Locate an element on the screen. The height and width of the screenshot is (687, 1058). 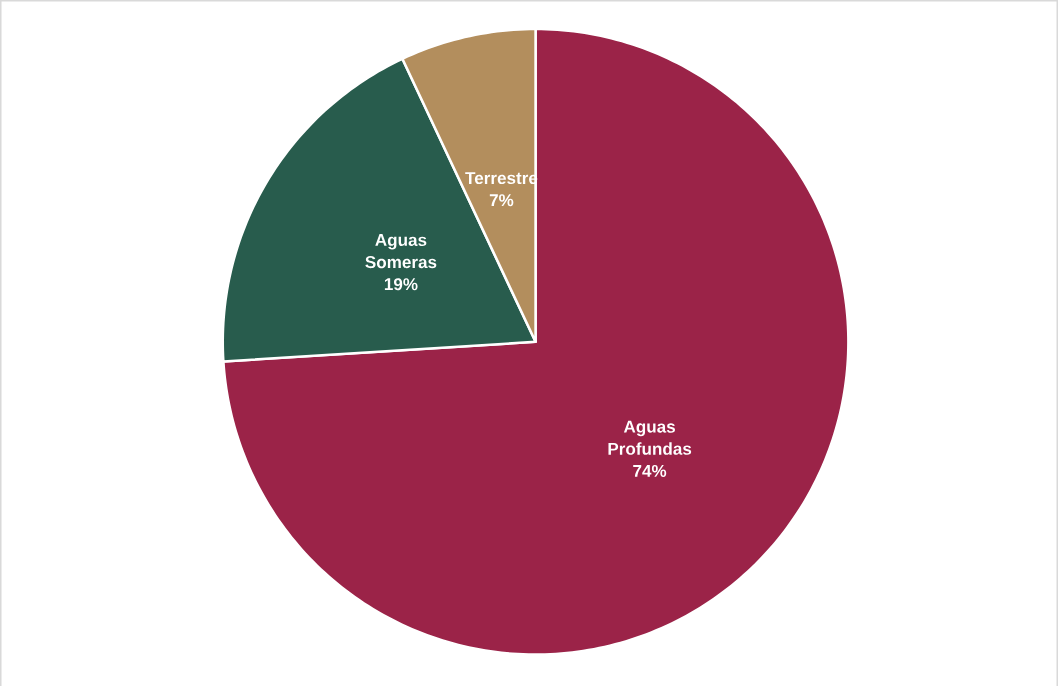
data-label: 74% is located at coordinates (650, 471).